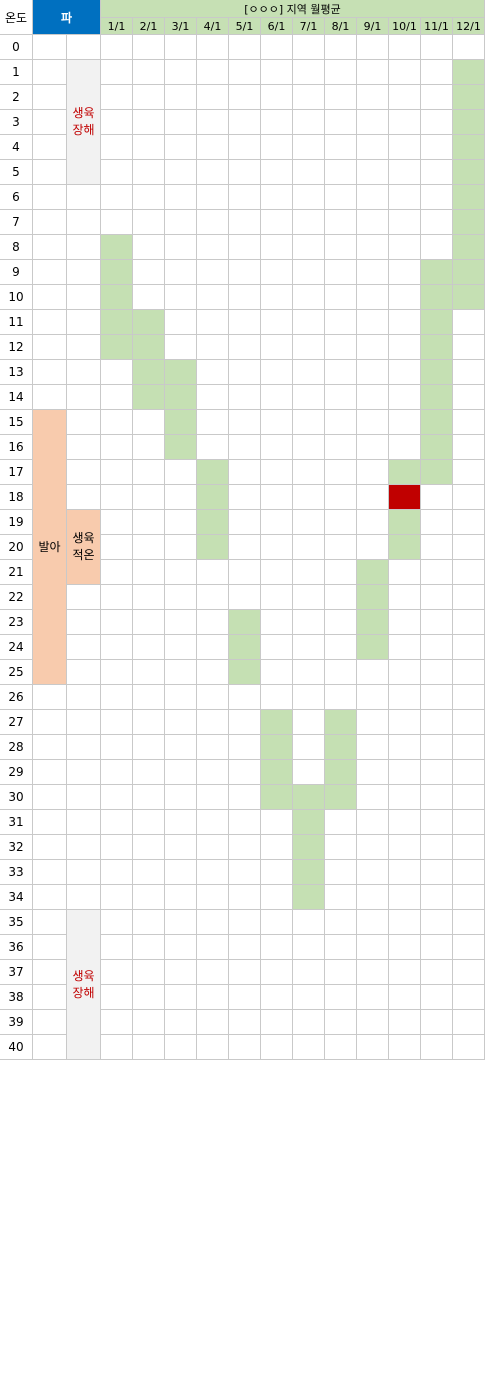 The width and height of the screenshot is (485, 1386). Describe the element at coordinates (16, 772) in the screenshot. I see `temp-cell: 29` at that location.